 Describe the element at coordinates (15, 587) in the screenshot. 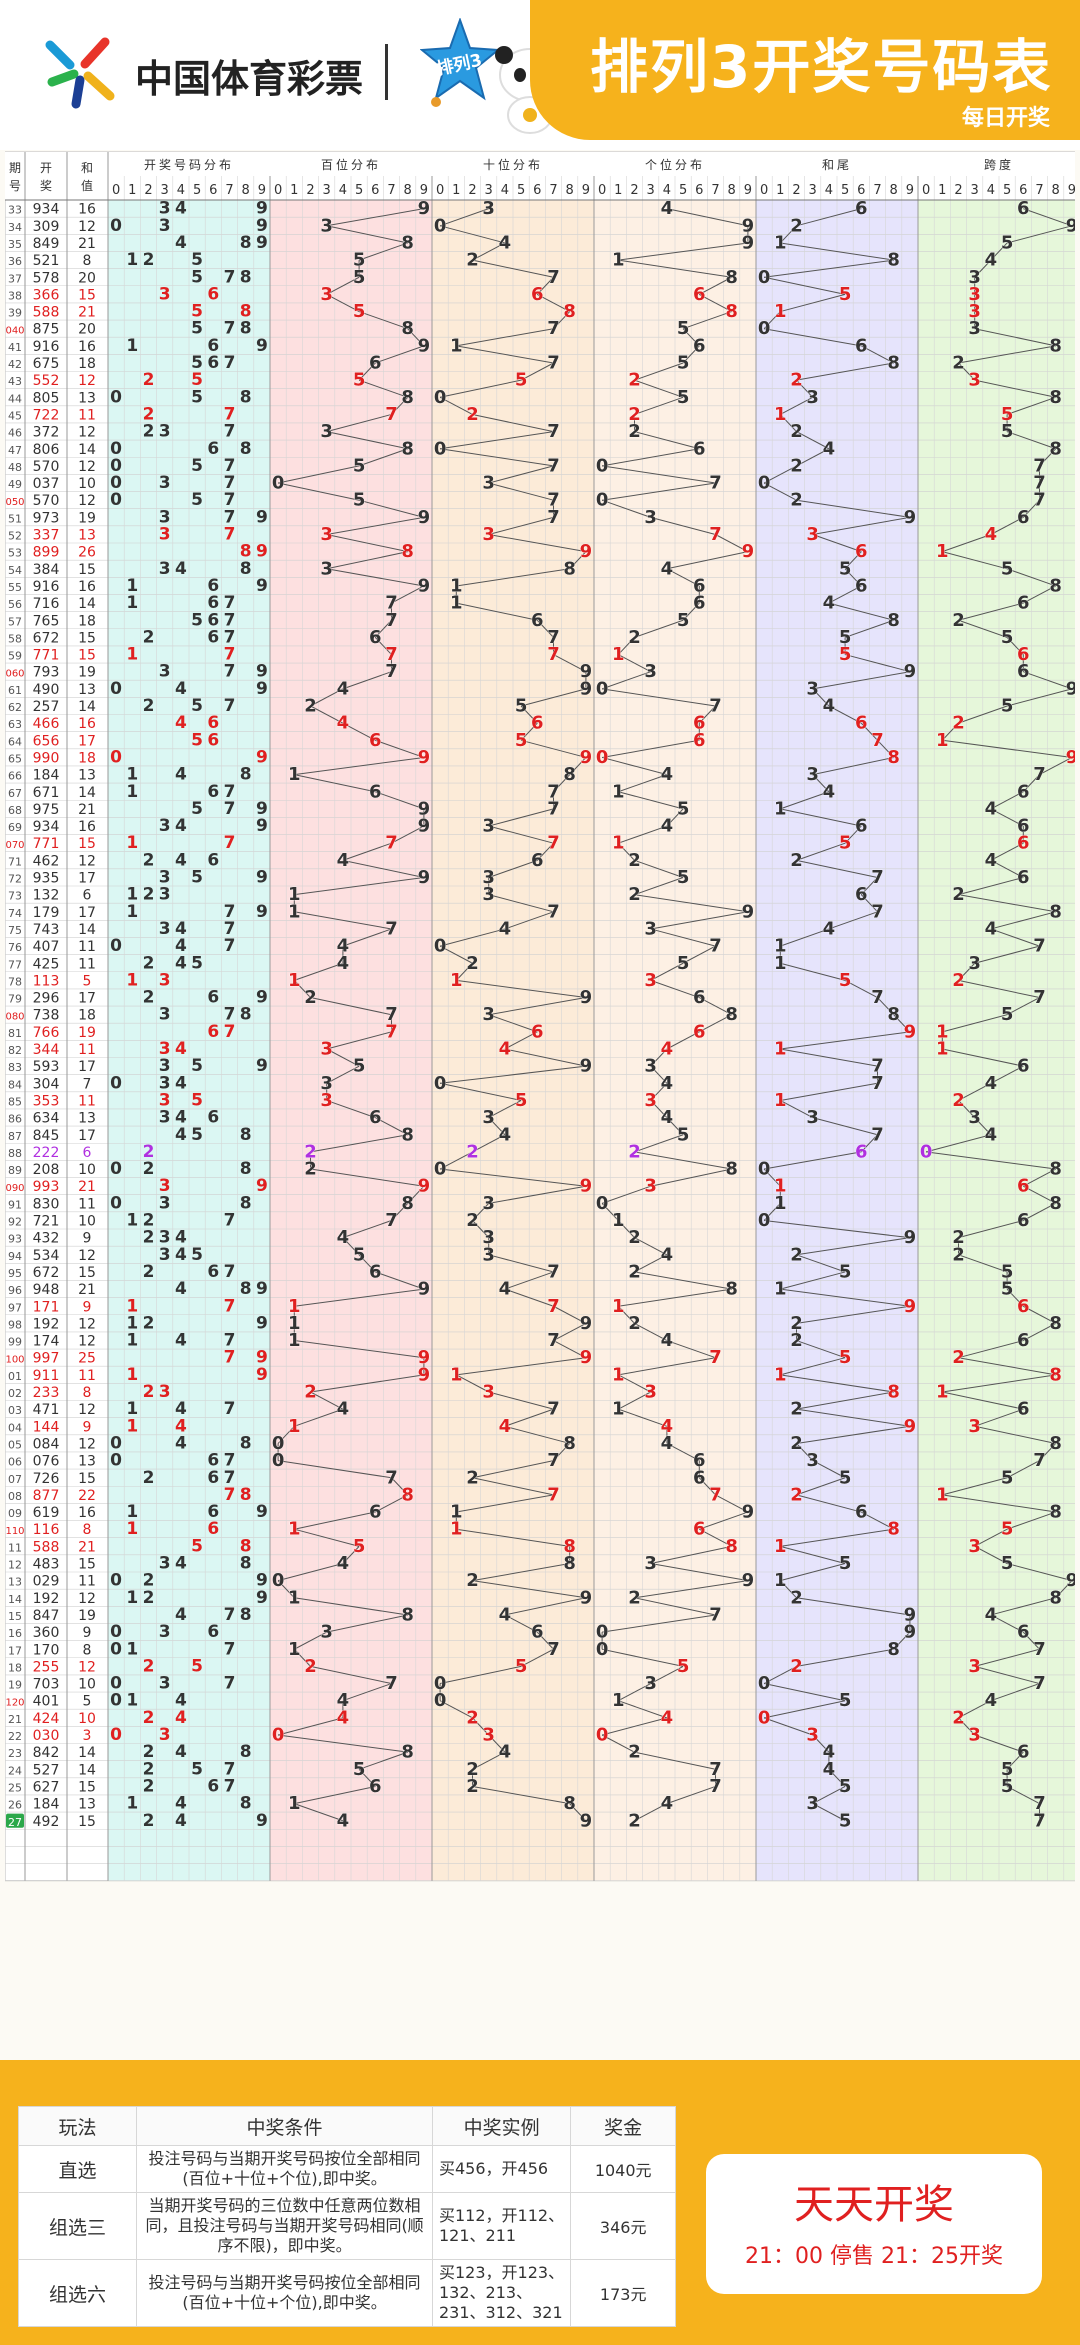

I see `issue-cell: 55` at that location.